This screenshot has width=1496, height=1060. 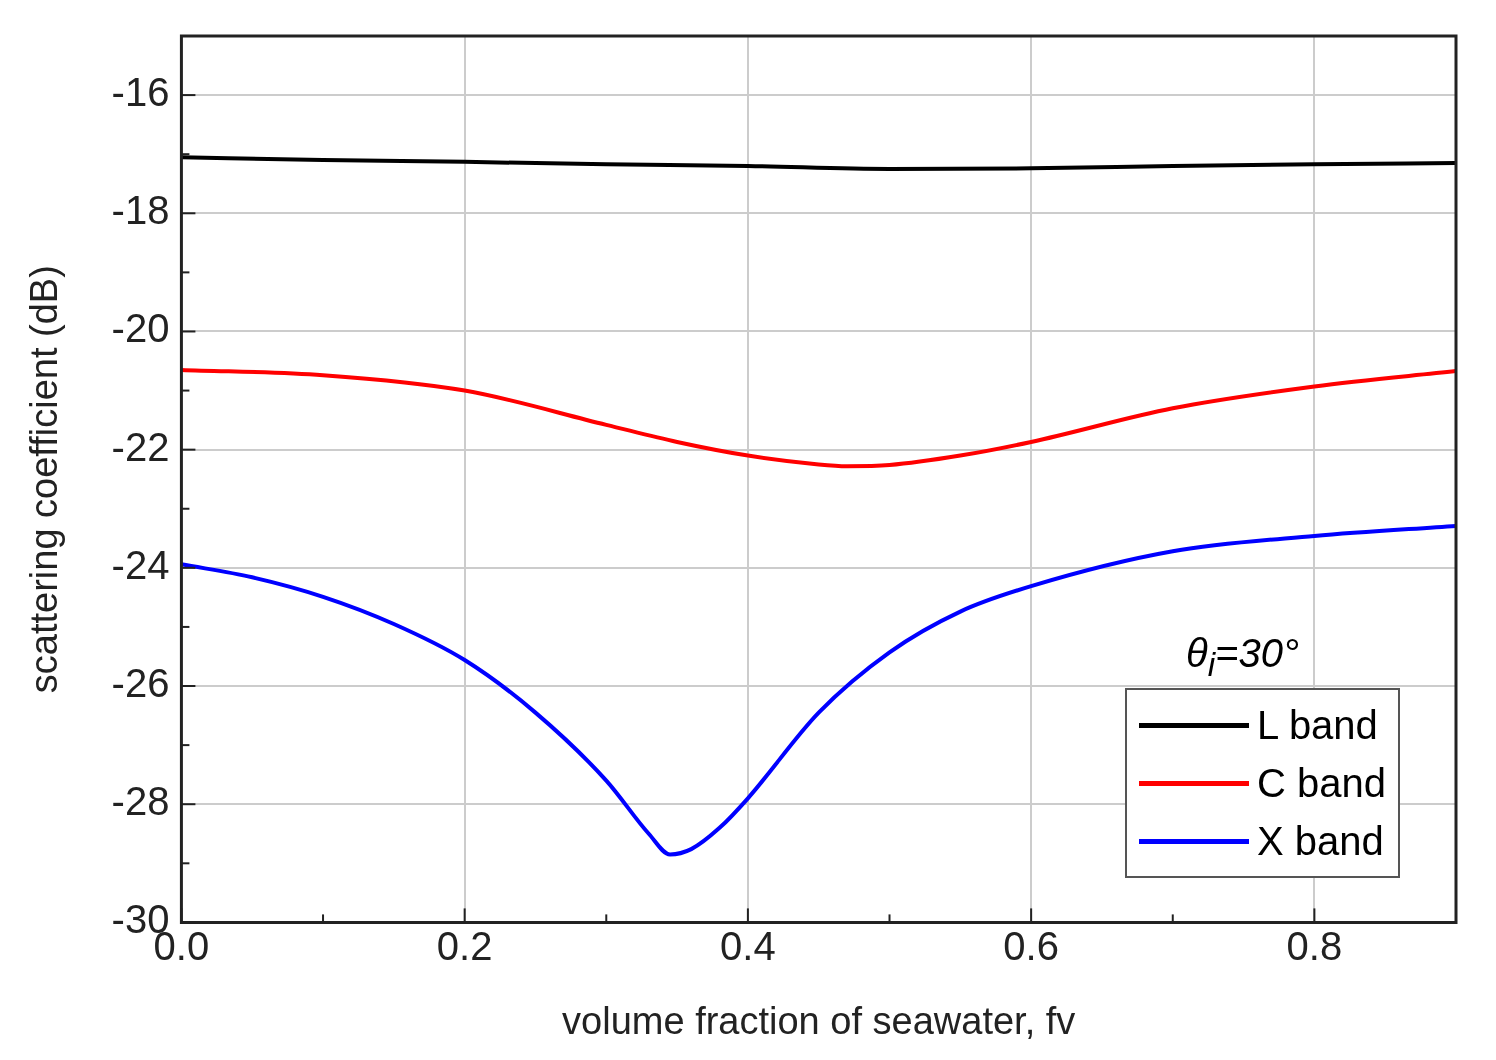 What do you see at coordinates (1031, 946) in the screenshot?
I see `x-tick-label: 0.6` at bounding box center [1031, 946].